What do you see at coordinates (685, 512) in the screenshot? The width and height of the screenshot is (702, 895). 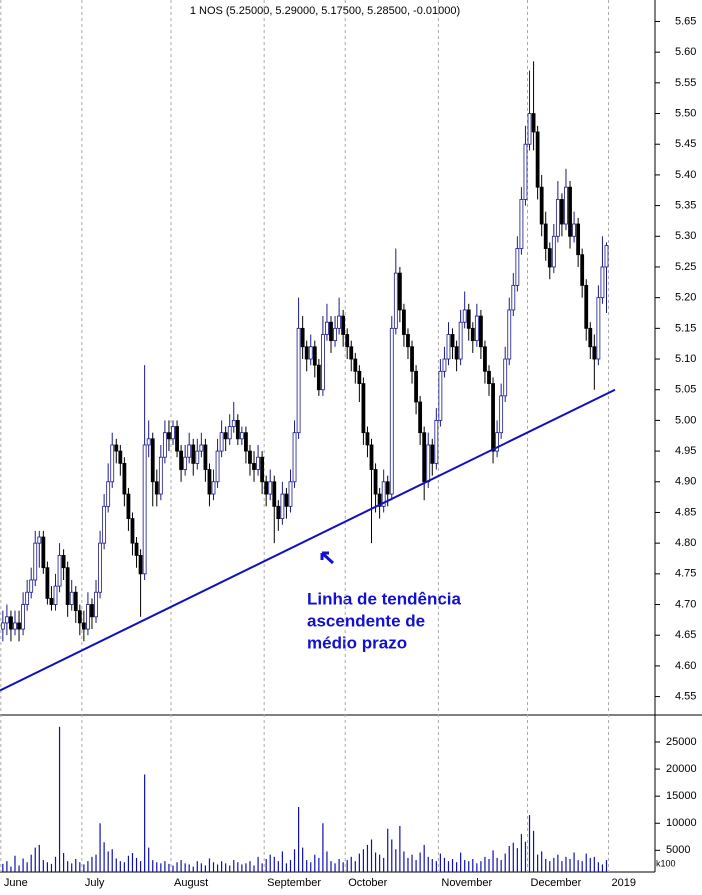 I see `y-tick-label: 4.85` at bounding box center [685, 512].